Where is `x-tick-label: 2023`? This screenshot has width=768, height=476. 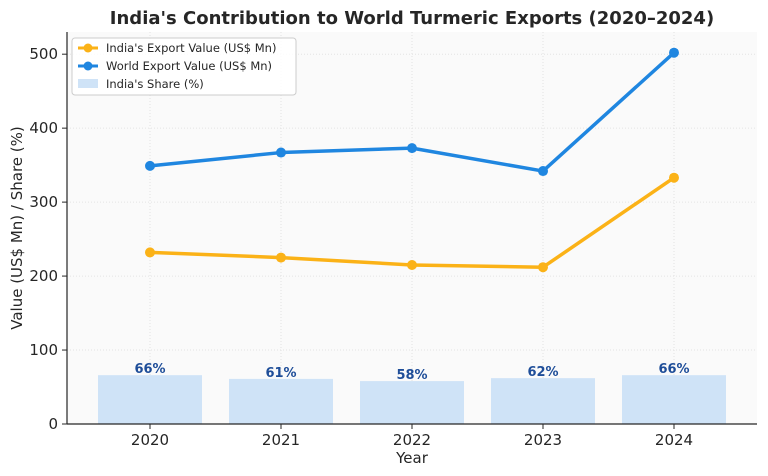 x-tick-label: 2023 is located at coordinates (543, 440).